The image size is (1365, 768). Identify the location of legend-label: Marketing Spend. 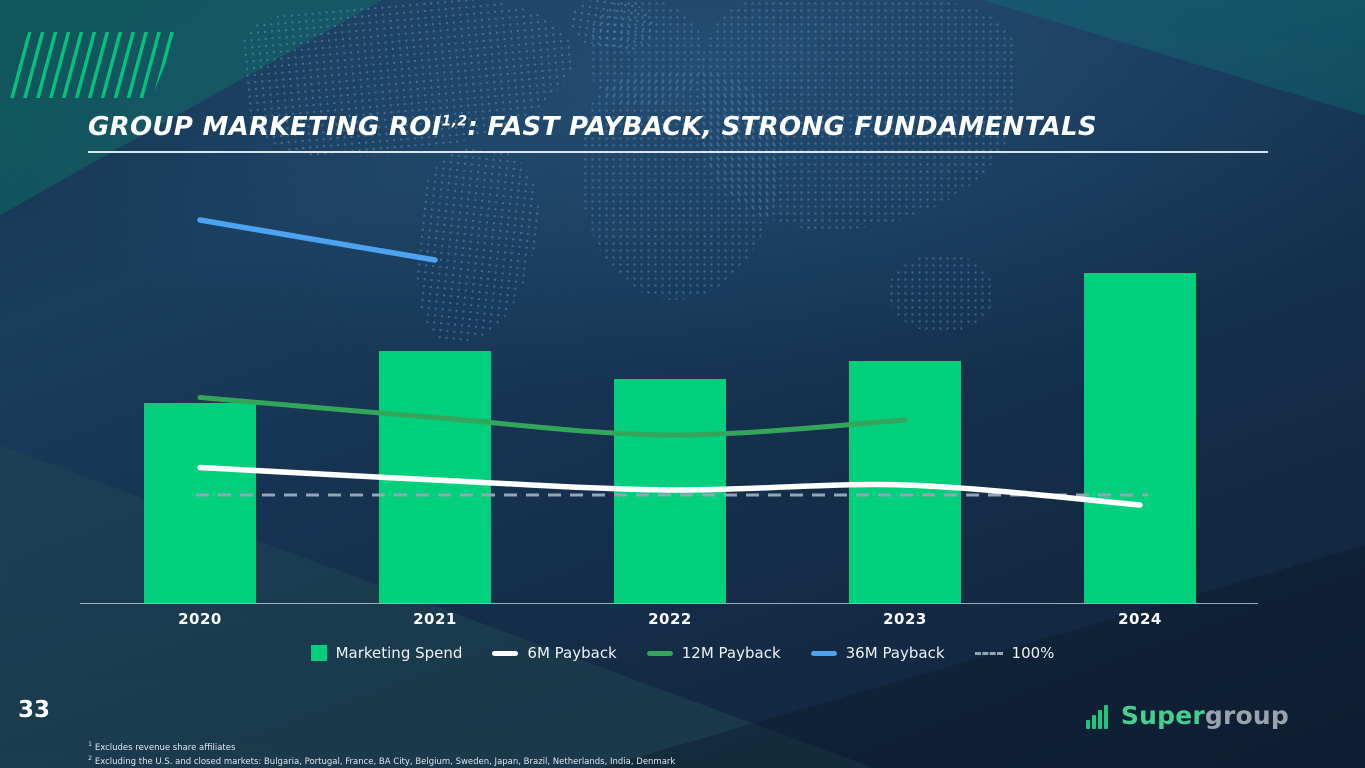
(399, 653).